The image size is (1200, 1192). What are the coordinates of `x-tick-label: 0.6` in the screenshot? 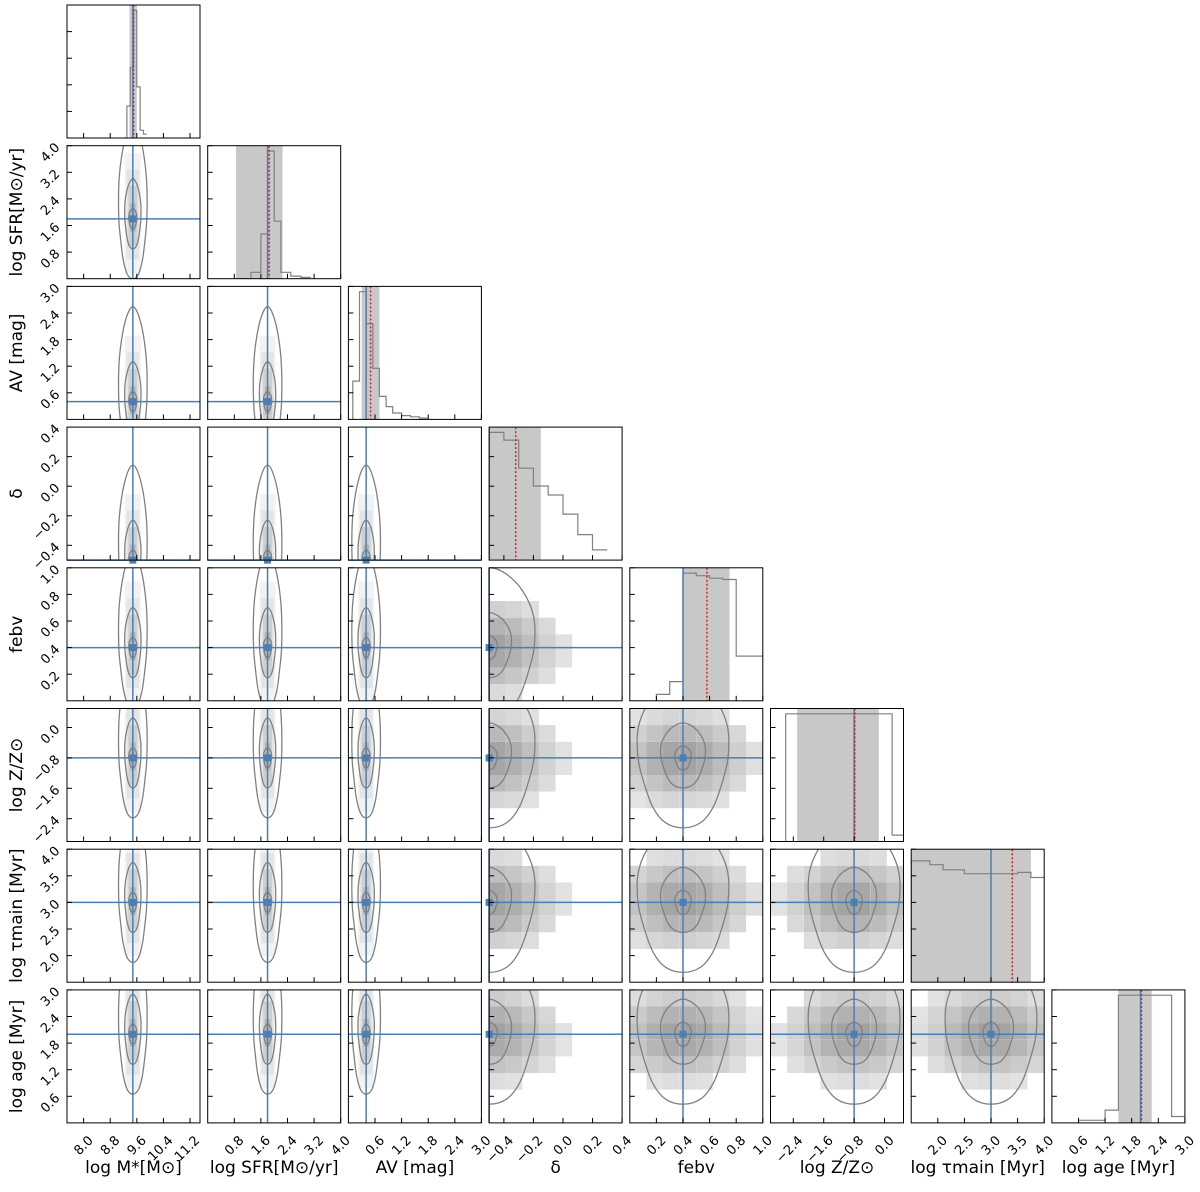 It's located at (1078, 1145).